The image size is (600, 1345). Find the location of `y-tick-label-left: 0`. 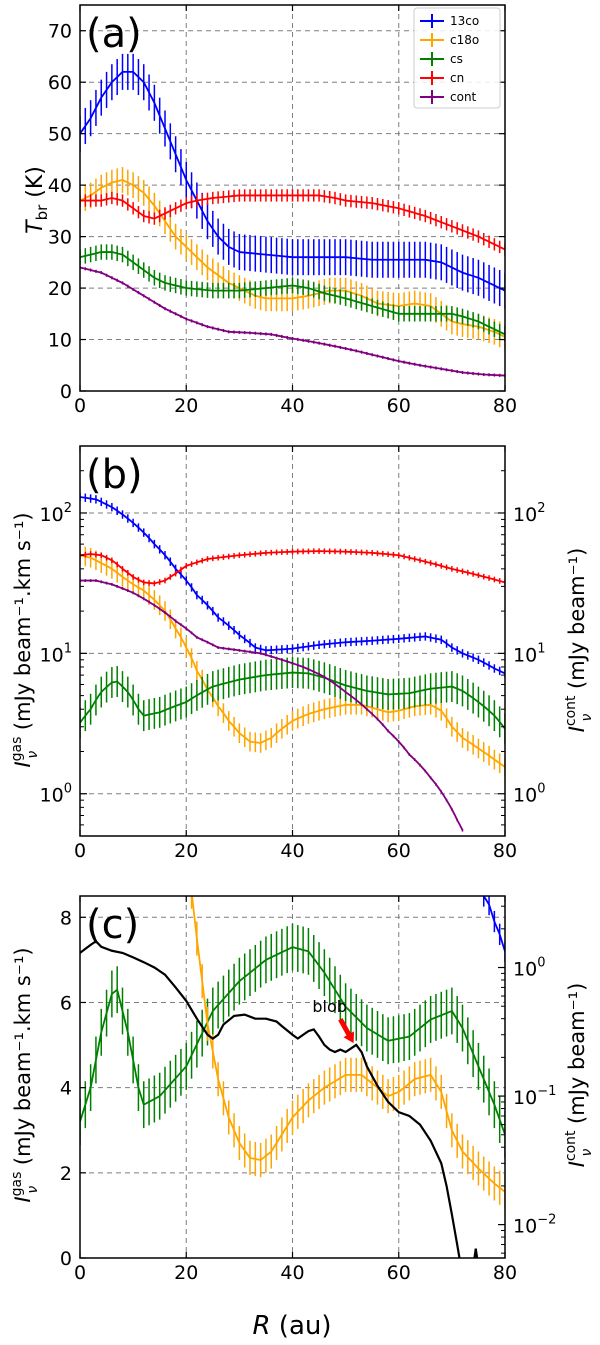

y-tick-label-left: 0 is located at coordinates (66, 1259).